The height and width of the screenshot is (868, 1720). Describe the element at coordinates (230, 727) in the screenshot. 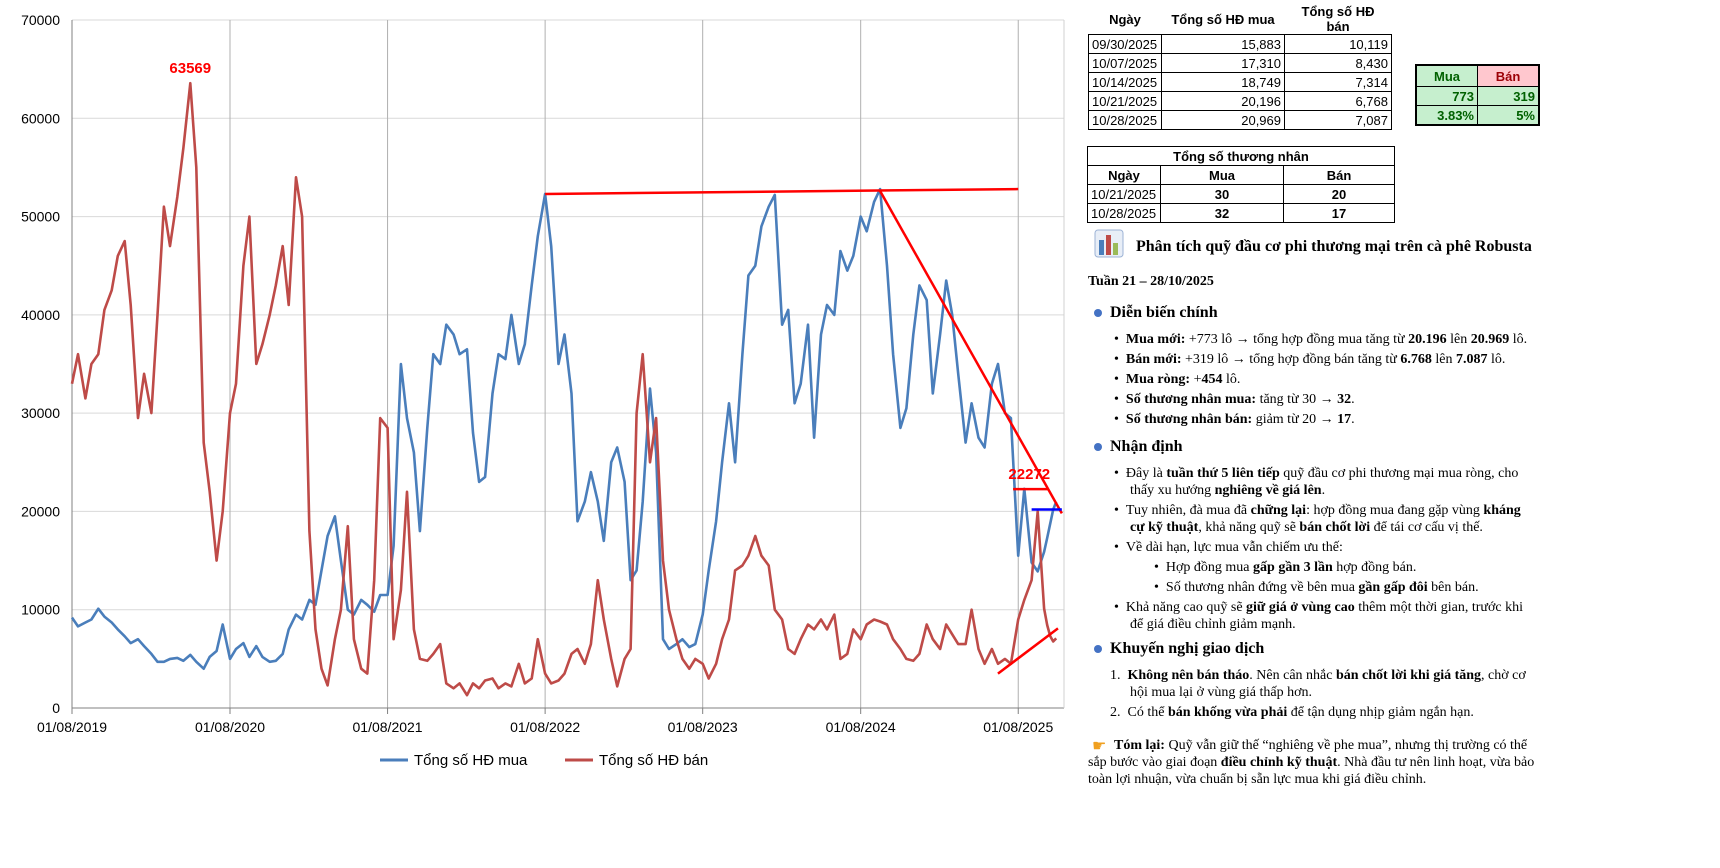

I see `x-tick-label: 01/08/2020` at that location.